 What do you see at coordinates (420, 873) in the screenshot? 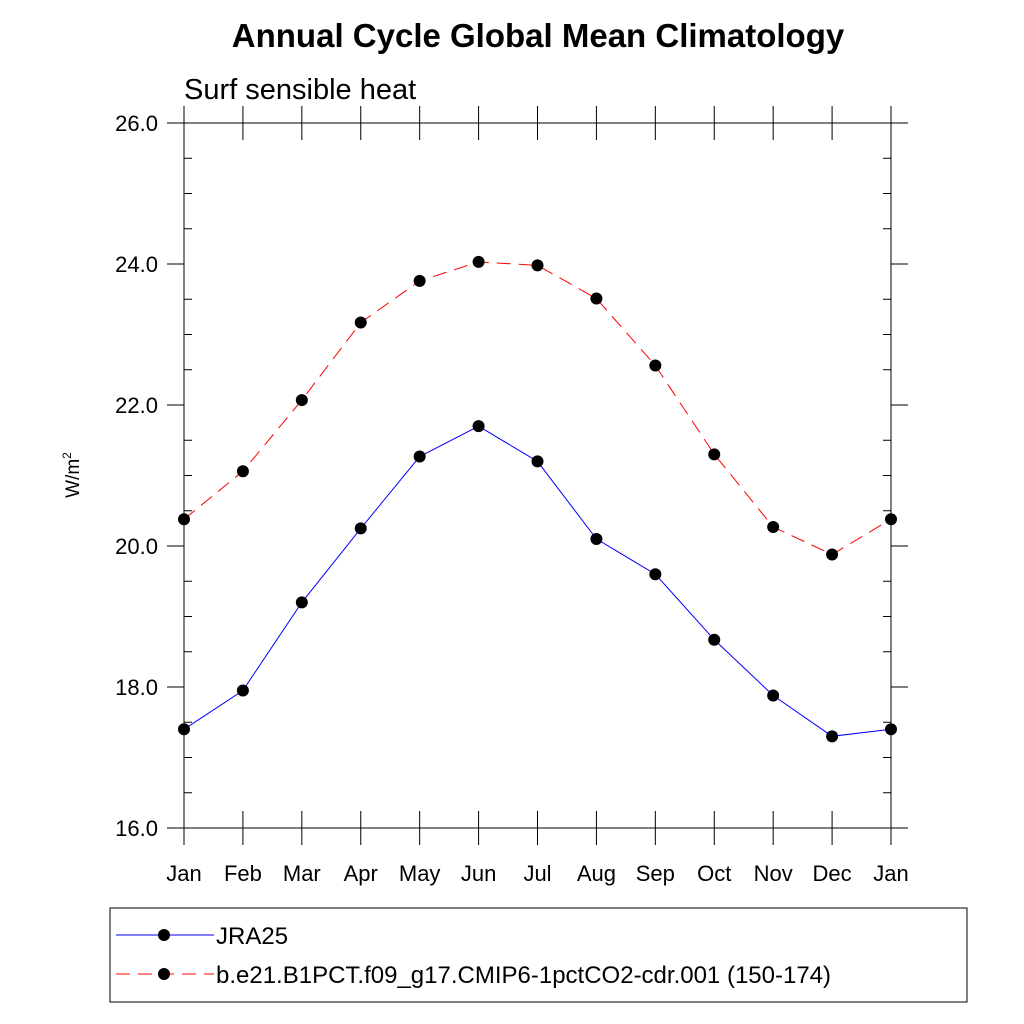
I see `x-tick-label: May` at bounding box center [420, 873].